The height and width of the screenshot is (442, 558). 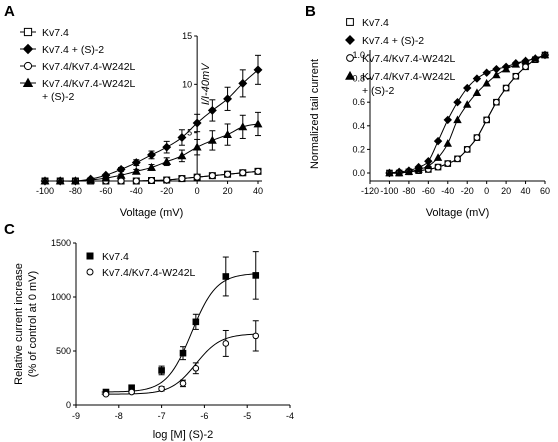 I want to click on y-tick-label: 1000, so click(x=61, y=297).